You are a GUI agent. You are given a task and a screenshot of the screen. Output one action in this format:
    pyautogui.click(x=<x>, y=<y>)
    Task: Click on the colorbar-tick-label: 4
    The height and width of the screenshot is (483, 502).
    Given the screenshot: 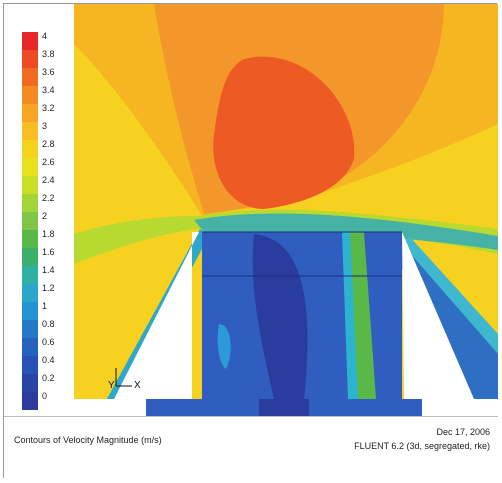 What is the action you would take?
    pyautogui.click(x=45, y=36)
    